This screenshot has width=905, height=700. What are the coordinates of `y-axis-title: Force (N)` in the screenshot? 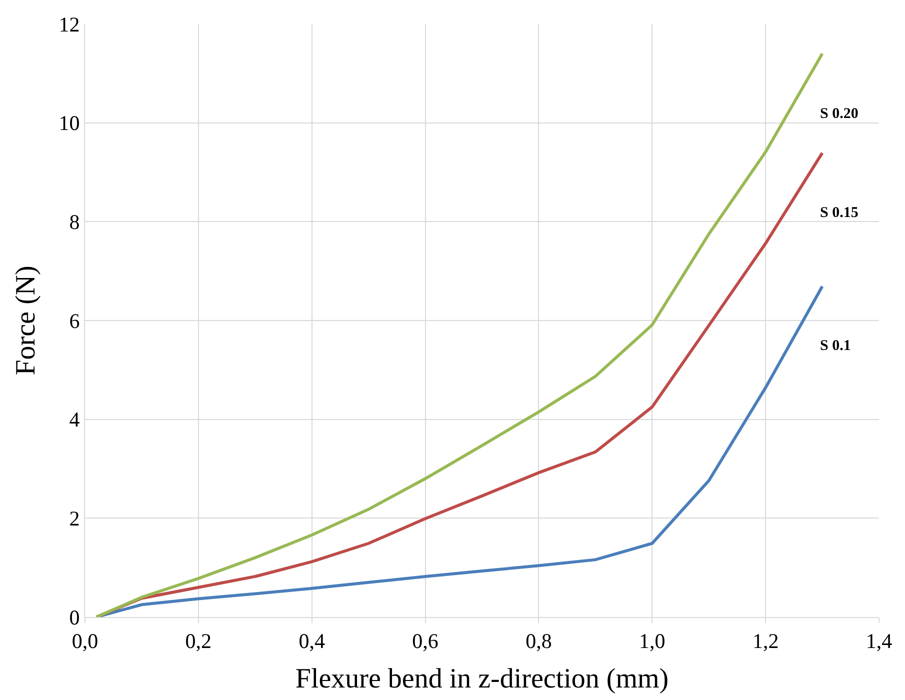 It's located at (26, 321).